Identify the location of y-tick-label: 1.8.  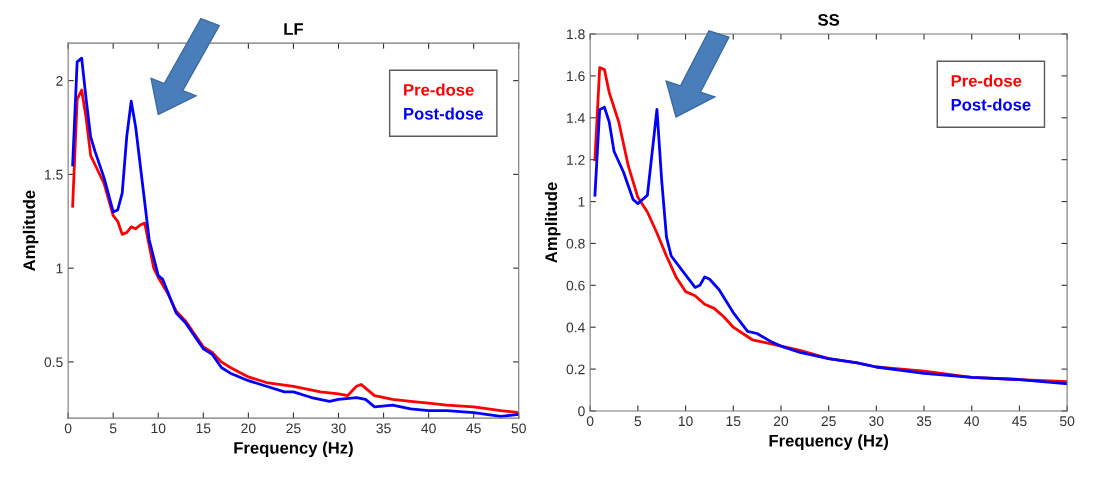
(576, 34).